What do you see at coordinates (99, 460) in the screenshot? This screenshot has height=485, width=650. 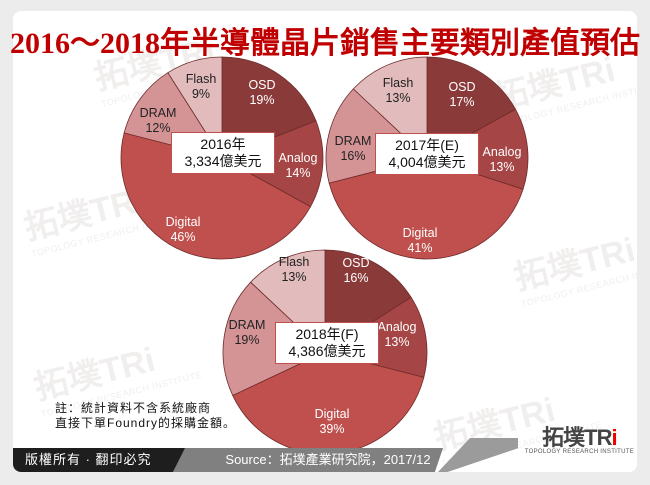 I see `copyright-label: 版權所有 · 翻印必究` at bounding box center [99, 460].